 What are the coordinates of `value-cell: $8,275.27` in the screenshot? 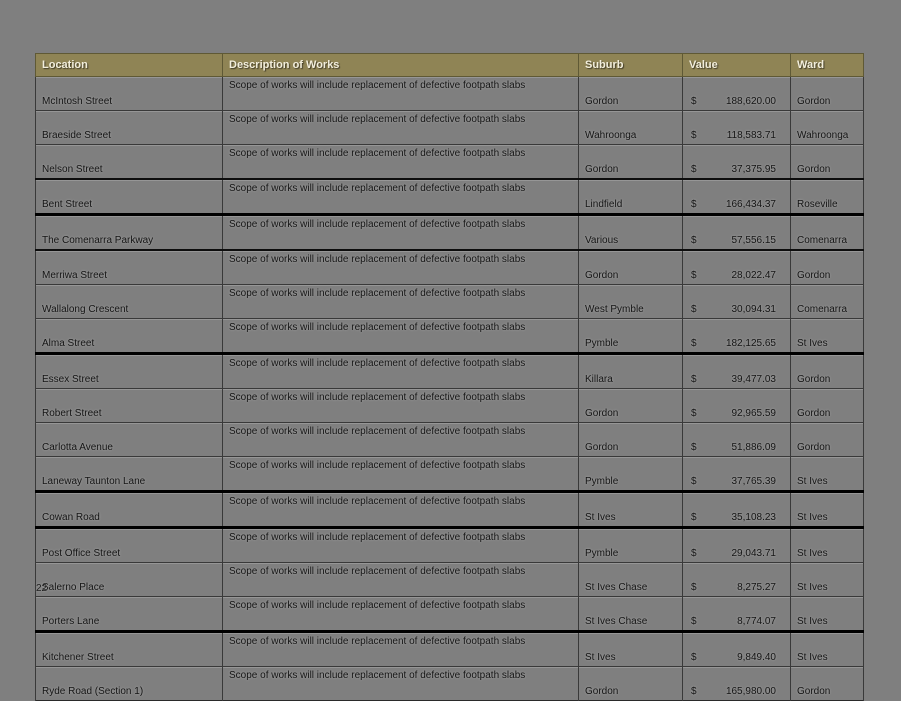 It's located at (736, 579).